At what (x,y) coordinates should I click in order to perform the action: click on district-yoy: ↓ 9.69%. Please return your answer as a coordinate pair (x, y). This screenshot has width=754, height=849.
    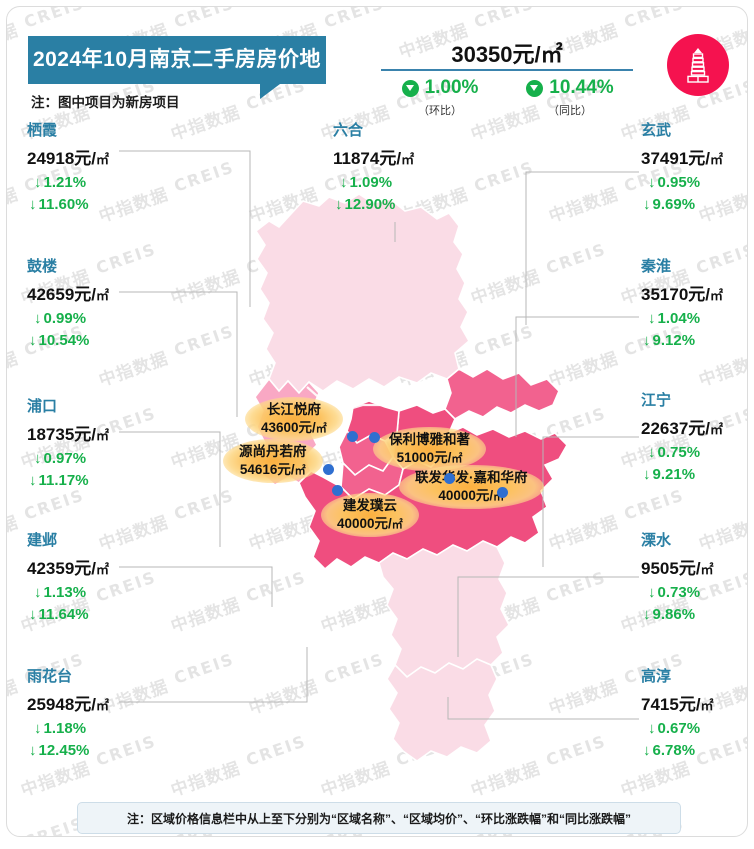
    Looking at the image, I should click on (669, 204).